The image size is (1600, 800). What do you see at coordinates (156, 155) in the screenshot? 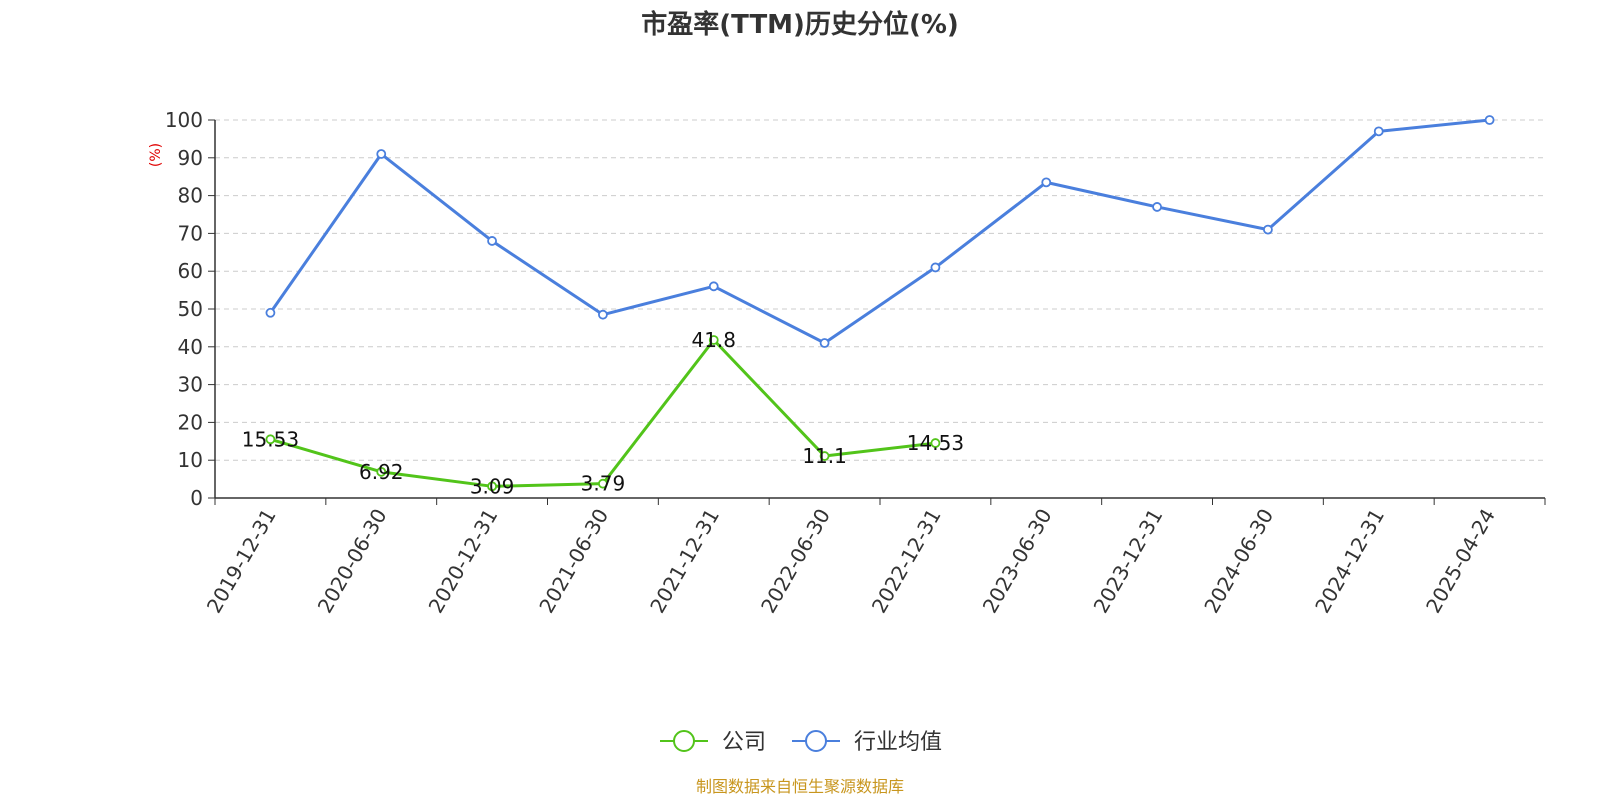
I see `y-unit-label: (%)` at bounding box center [156, 155].